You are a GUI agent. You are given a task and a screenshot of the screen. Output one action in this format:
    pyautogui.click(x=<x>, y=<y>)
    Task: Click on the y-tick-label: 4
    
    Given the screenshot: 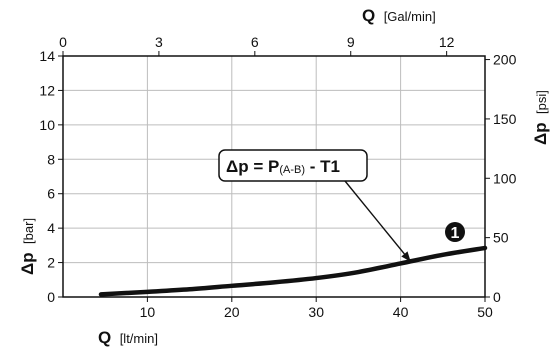 What is the action you would take?
    pyautogui.click(x=51, y=228)
    